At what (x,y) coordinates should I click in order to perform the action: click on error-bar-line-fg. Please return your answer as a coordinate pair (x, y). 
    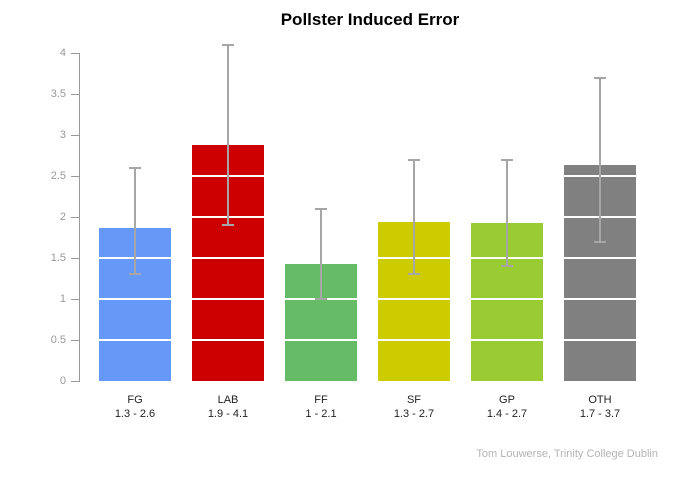
    Looking at the image, I should click on (135, 221).